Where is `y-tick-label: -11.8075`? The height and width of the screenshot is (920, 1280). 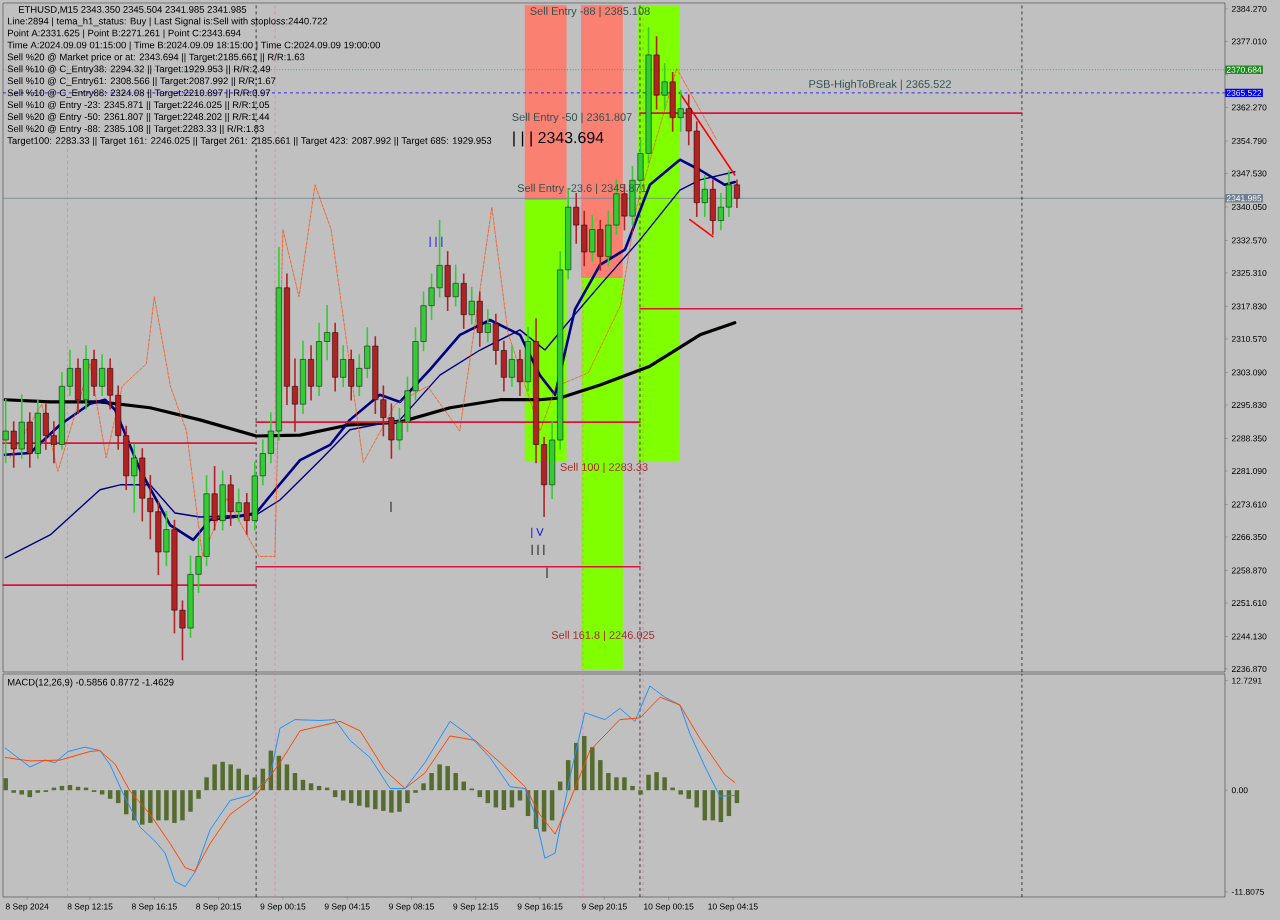 y-tick-label: -11.8075 is located at coordinates (1247, 891).